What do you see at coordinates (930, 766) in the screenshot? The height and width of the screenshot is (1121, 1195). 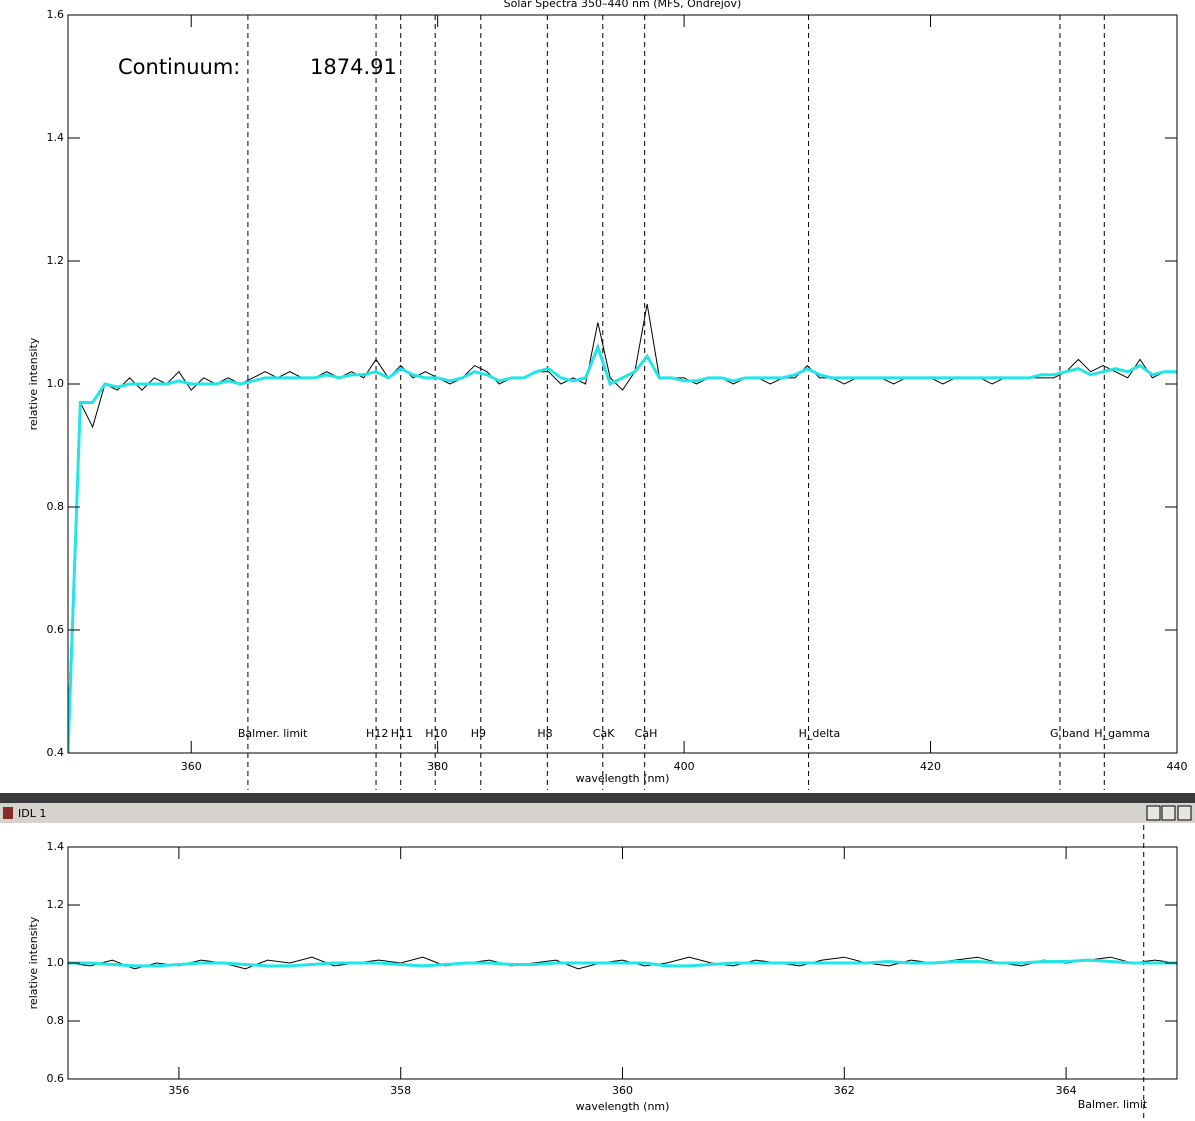 I see `x-tick-label: 420` at bounding box center [930, 766].